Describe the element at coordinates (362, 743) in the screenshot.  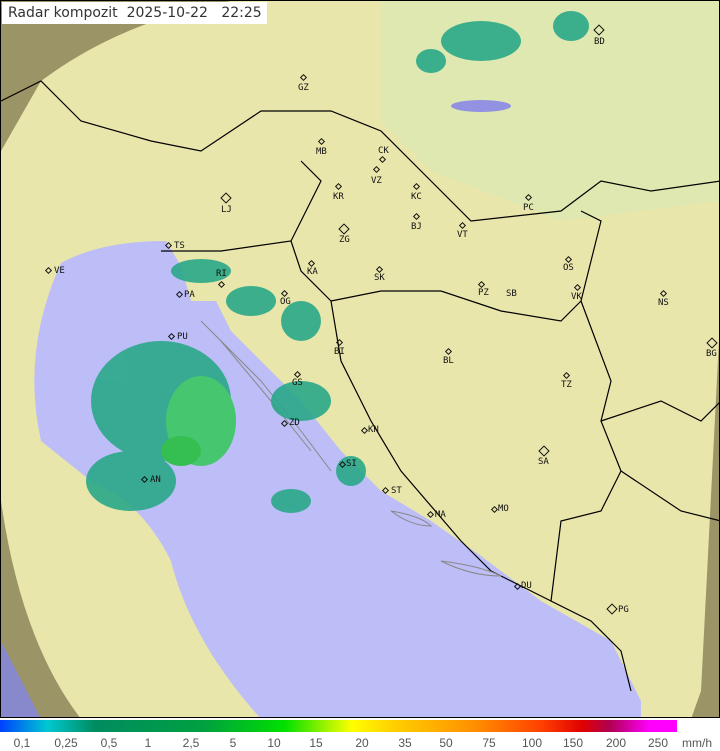
I see `legend-tick-label: 20` at that location.